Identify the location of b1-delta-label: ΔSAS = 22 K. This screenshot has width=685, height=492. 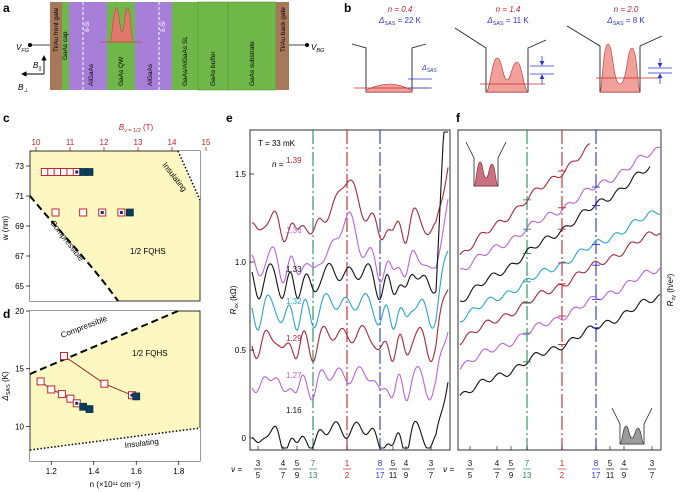
(400, 21).